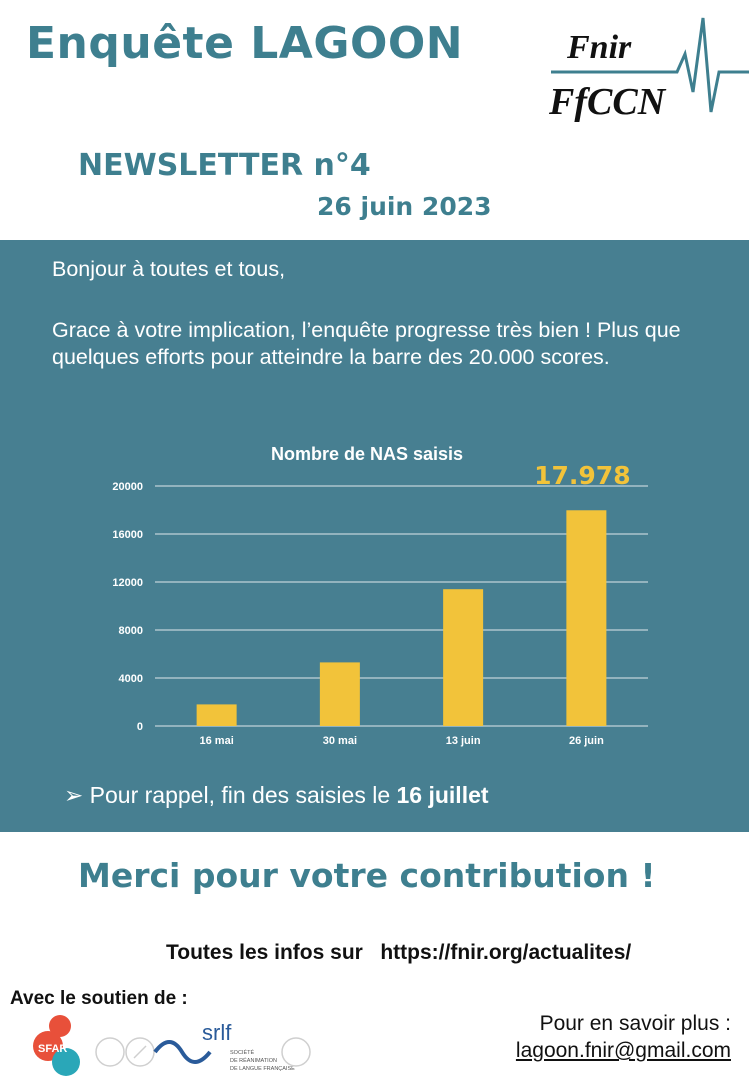 The image size is (749, 1081). I want to click on y-tick-label: 0, so click(140, 727).